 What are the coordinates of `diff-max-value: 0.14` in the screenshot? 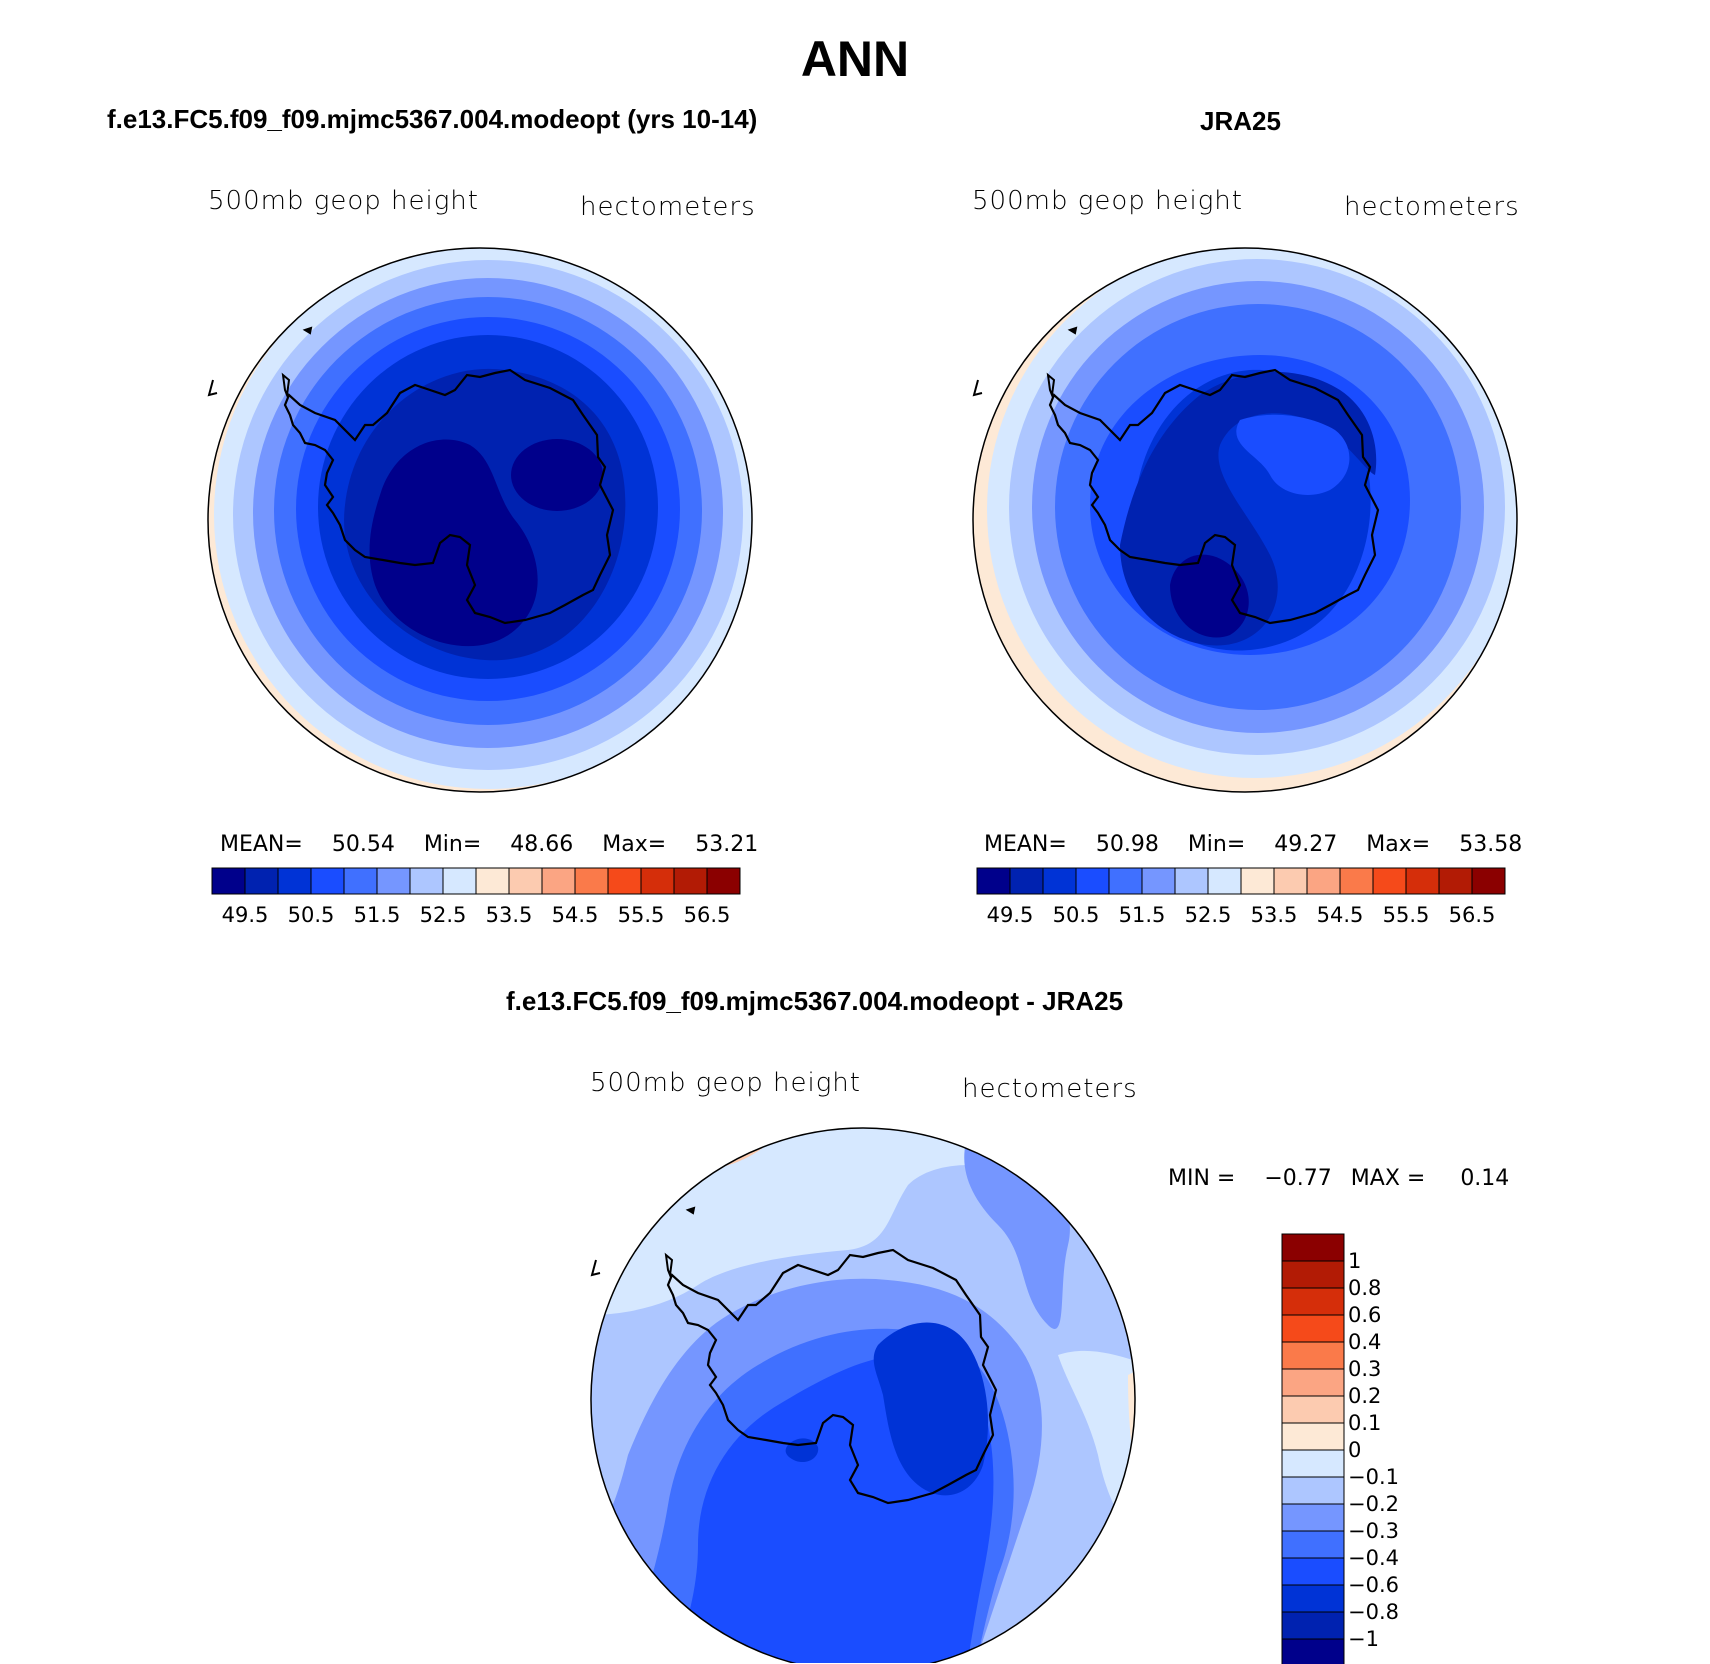 It's located at (1485, 1178).